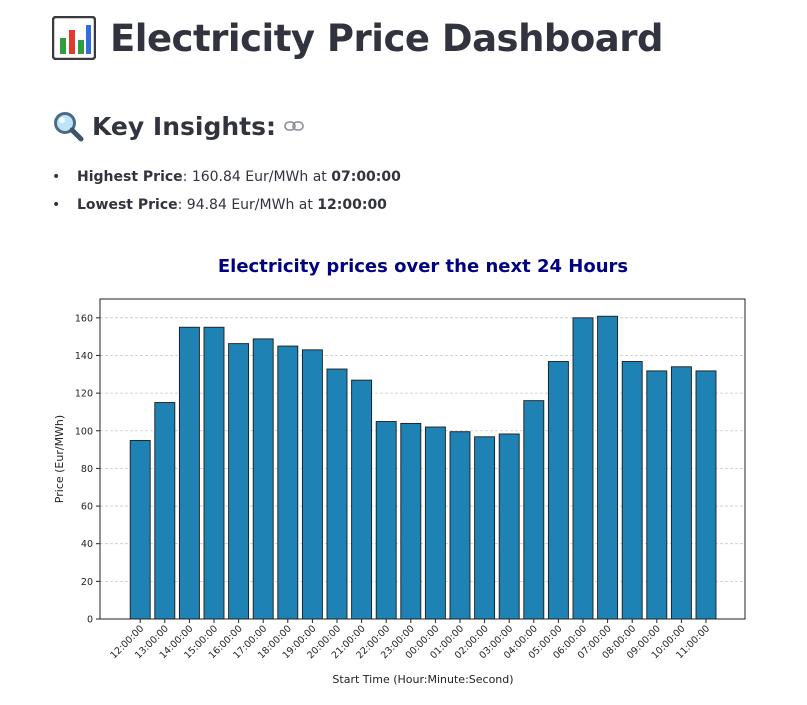 This screenshot has height=705, width=807. Describe the element at coordinates (460, 525) in the screenshot. I see `bar-01:00:00` at that location.